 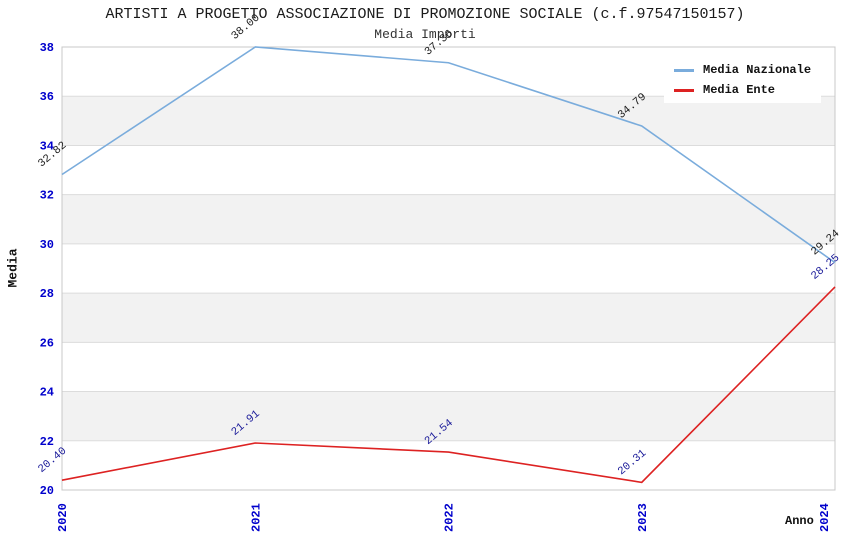 What do you see at coordinates (13, 268) in the screenshot?
I see `y-axis-title: Media` at bounding box center [13, 268].